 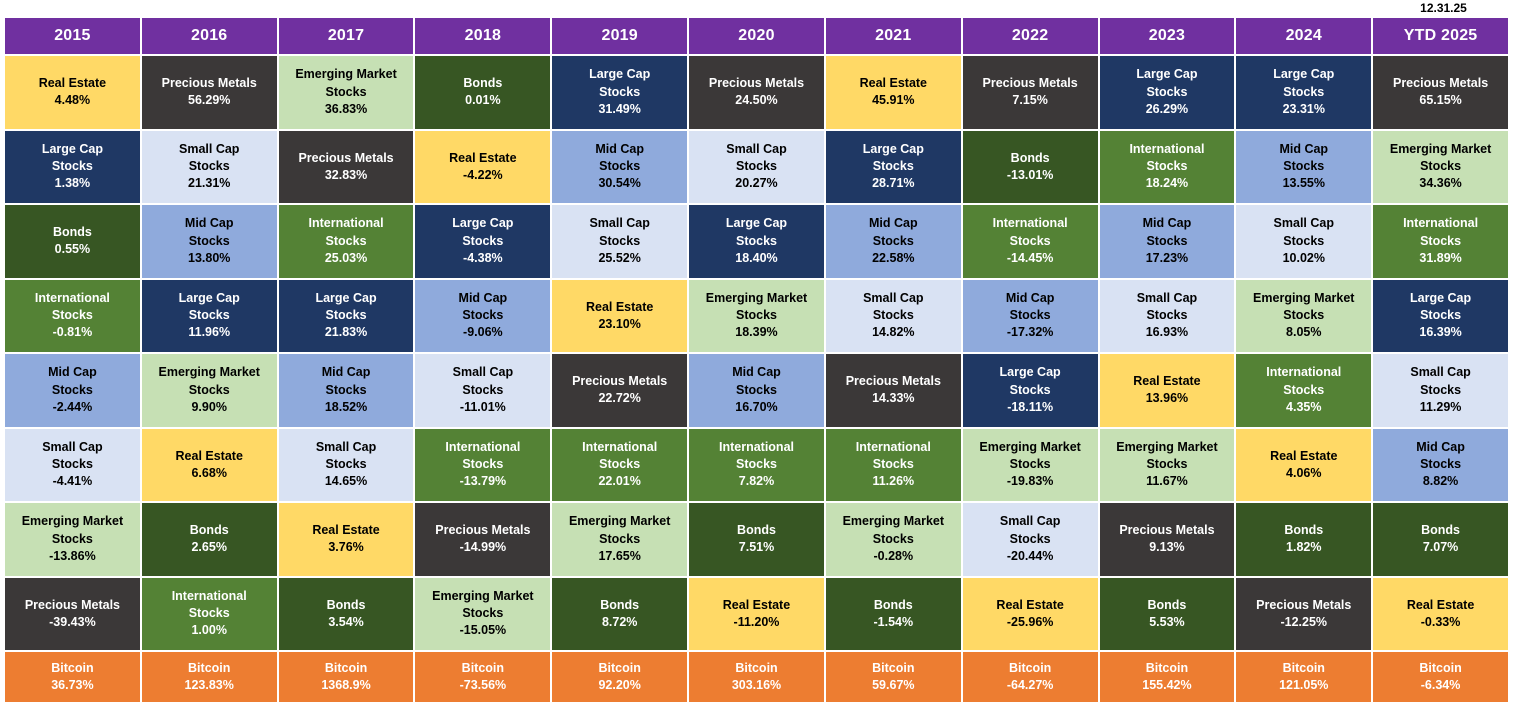 I want to click on quilt-cell-emerging-market: Emerging Market Stocks -19.83%, so click(x=1030, y=464).